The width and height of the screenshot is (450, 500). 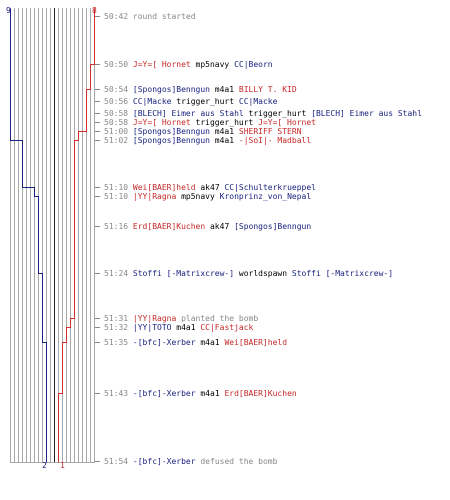 I want to click on event-row: 50:42 round started, so click(x=150, y=16).